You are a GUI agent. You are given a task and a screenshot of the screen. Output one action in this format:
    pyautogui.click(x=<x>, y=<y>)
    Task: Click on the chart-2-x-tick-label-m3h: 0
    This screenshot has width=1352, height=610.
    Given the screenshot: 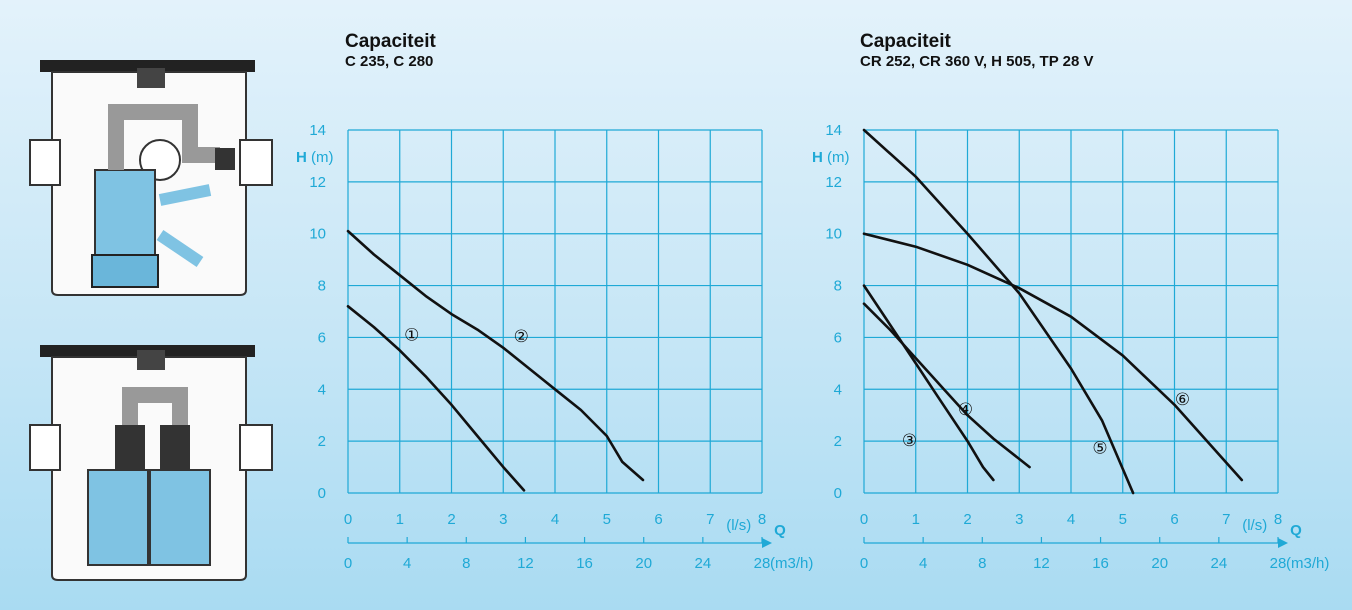 What is the action you would take?
    pyautogui.click(x=864, y=563)
    